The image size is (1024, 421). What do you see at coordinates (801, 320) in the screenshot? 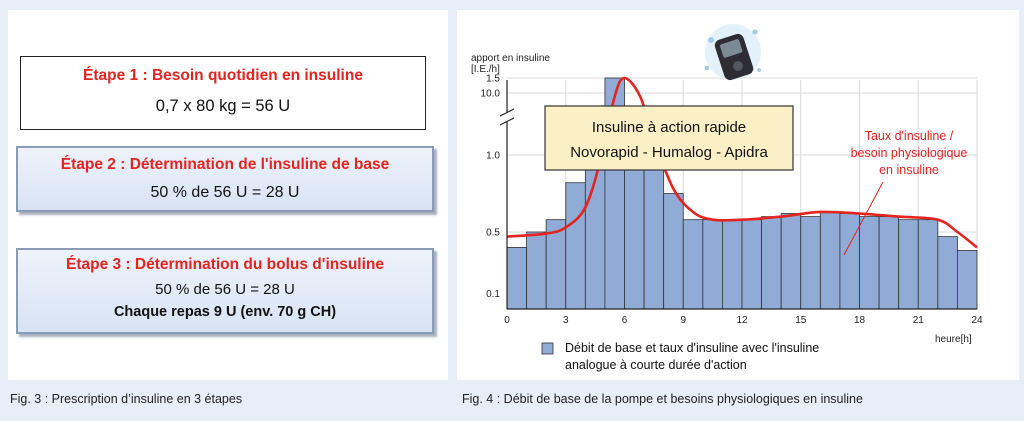
I see `x-tick-label: 15` at bounding box center [801, 320].